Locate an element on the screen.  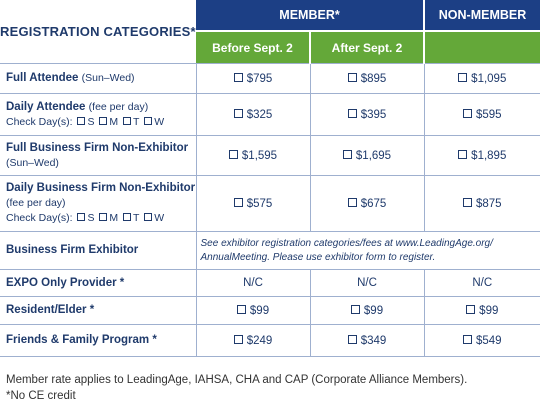
category-name: Daily Attendee is located at coordinates (46, 106).